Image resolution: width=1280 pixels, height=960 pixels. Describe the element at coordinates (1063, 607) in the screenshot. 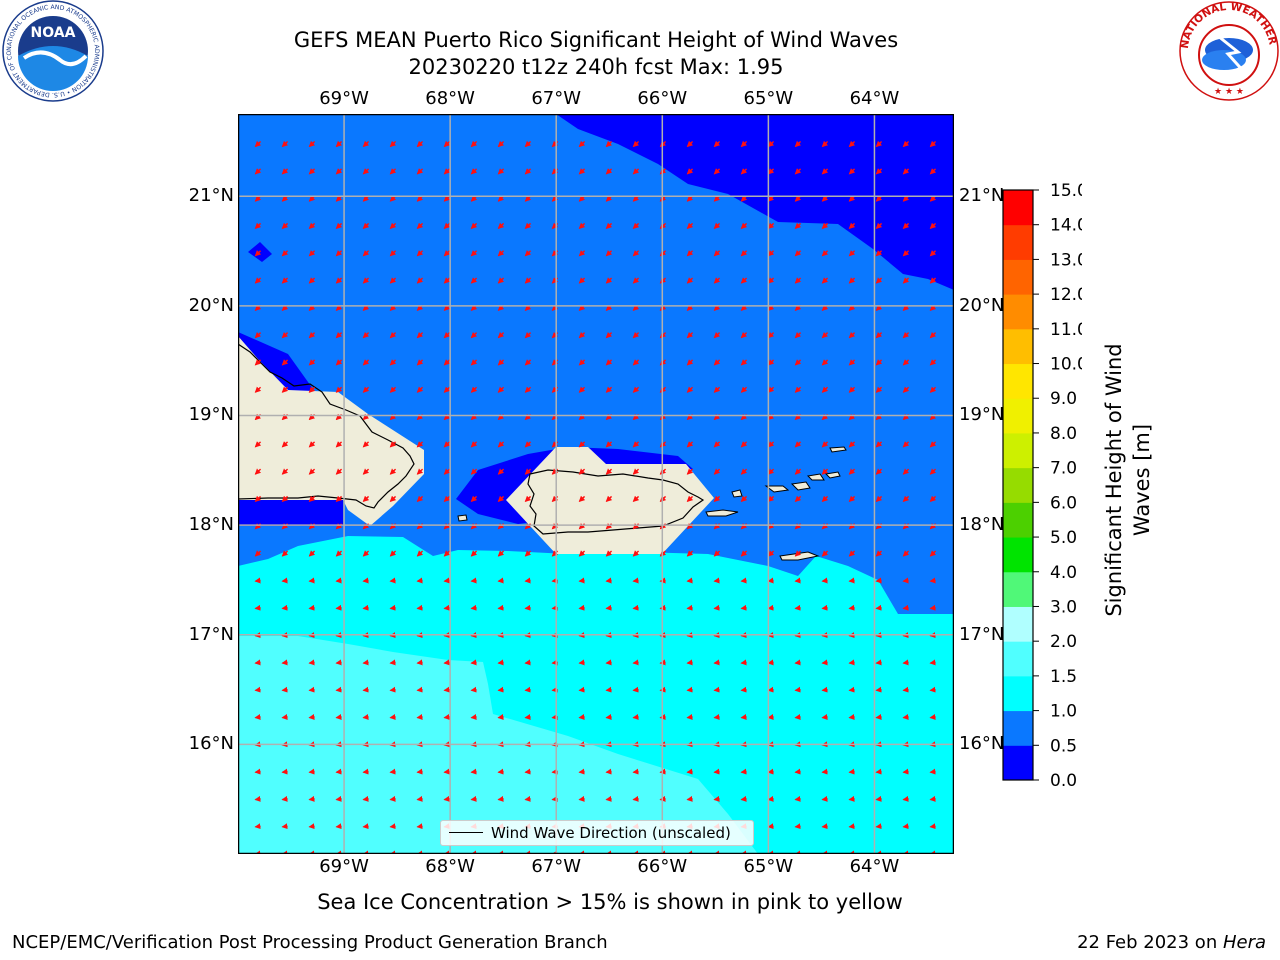

I see `colorbar-tick-label: 3.0` at that location.